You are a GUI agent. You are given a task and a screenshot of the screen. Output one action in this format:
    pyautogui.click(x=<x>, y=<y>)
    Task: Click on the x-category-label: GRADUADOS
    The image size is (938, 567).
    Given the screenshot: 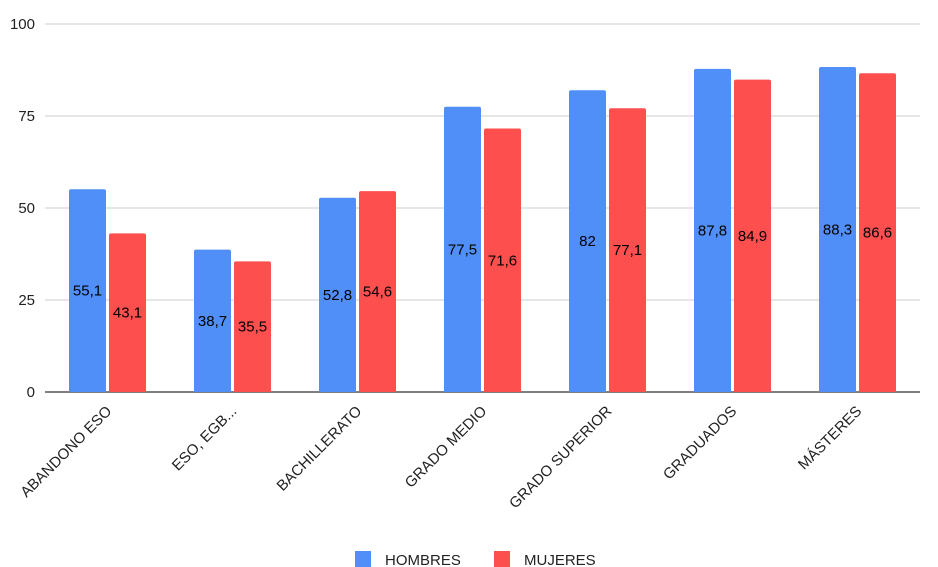 What is the action you would take?
    pyautogui.click(x=700, y=443)
    